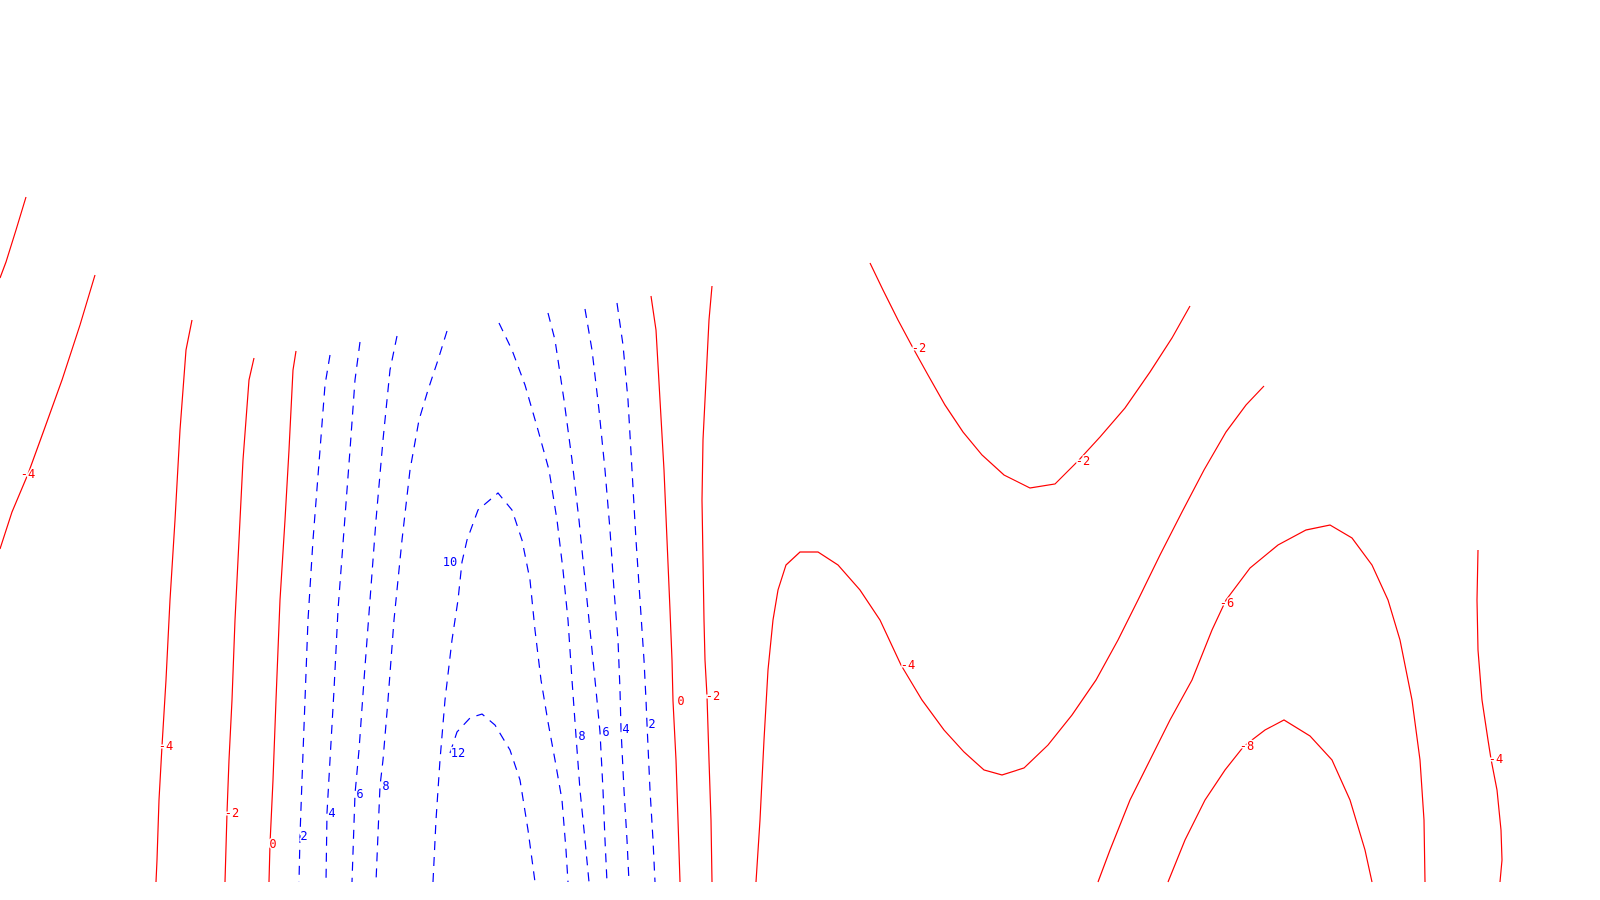 Image resolution: width=1600 pixels, height=900 pixels. I want to click on contour-line-level-neg6, so click(1261, 703).